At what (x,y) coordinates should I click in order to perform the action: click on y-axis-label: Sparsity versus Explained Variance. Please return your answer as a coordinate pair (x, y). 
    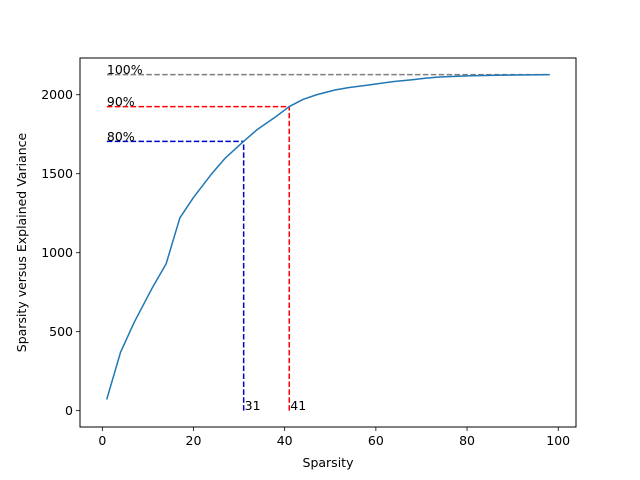
    Looking at the image, I should click on (21, 242).